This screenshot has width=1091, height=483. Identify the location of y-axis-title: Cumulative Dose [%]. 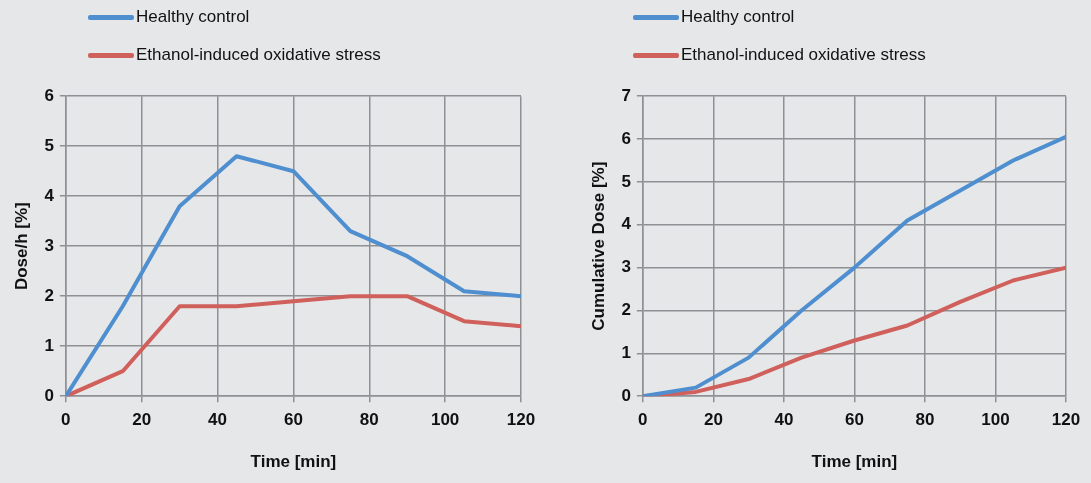
(598, 246).